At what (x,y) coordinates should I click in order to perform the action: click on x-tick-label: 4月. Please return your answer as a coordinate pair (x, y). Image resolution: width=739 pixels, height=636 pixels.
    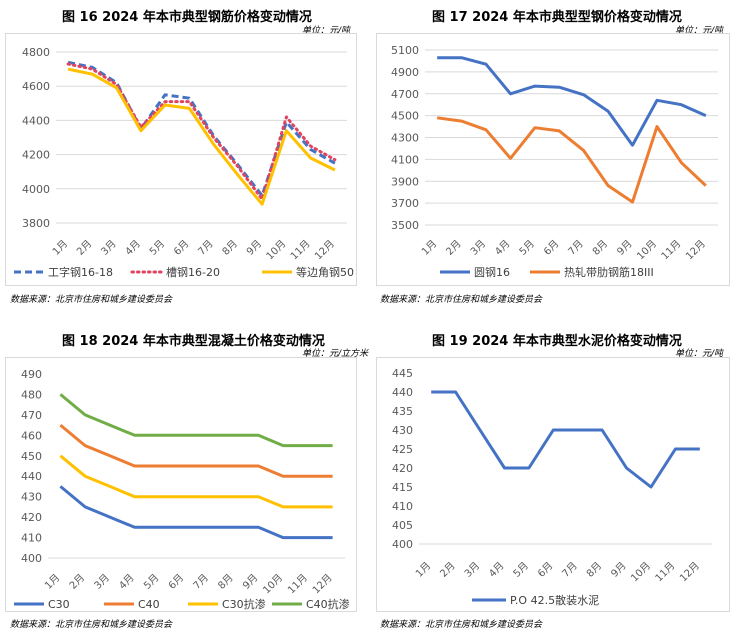
    Looking at the image, I should click on (497, 570).